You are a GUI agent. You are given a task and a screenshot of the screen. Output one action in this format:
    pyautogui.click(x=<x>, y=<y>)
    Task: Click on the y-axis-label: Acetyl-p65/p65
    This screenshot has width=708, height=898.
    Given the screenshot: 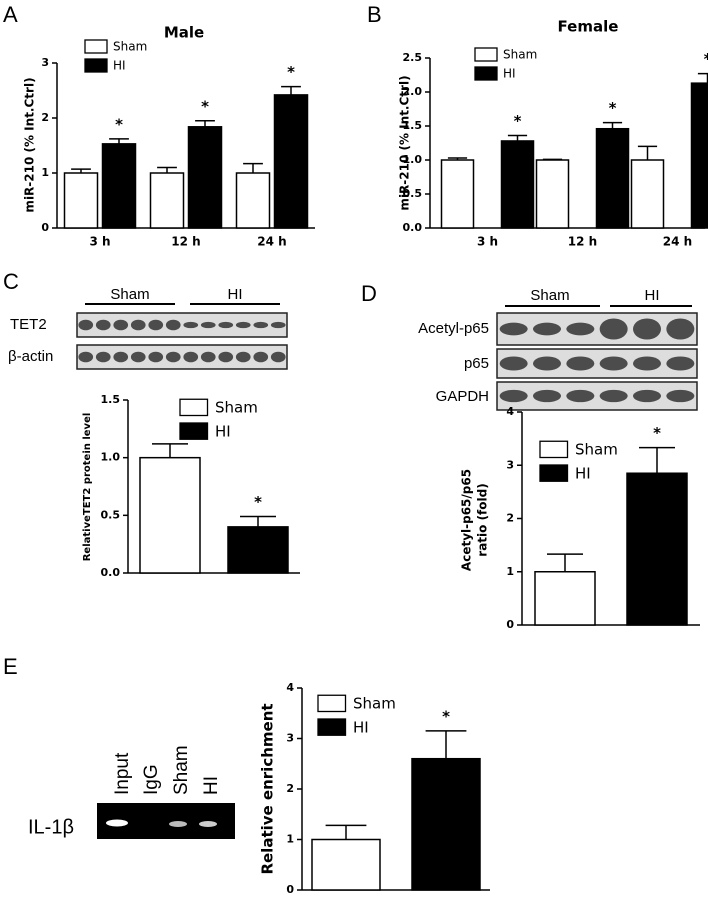 What is the action you would take?
    pyautogui.click(x=467, y=520)
    